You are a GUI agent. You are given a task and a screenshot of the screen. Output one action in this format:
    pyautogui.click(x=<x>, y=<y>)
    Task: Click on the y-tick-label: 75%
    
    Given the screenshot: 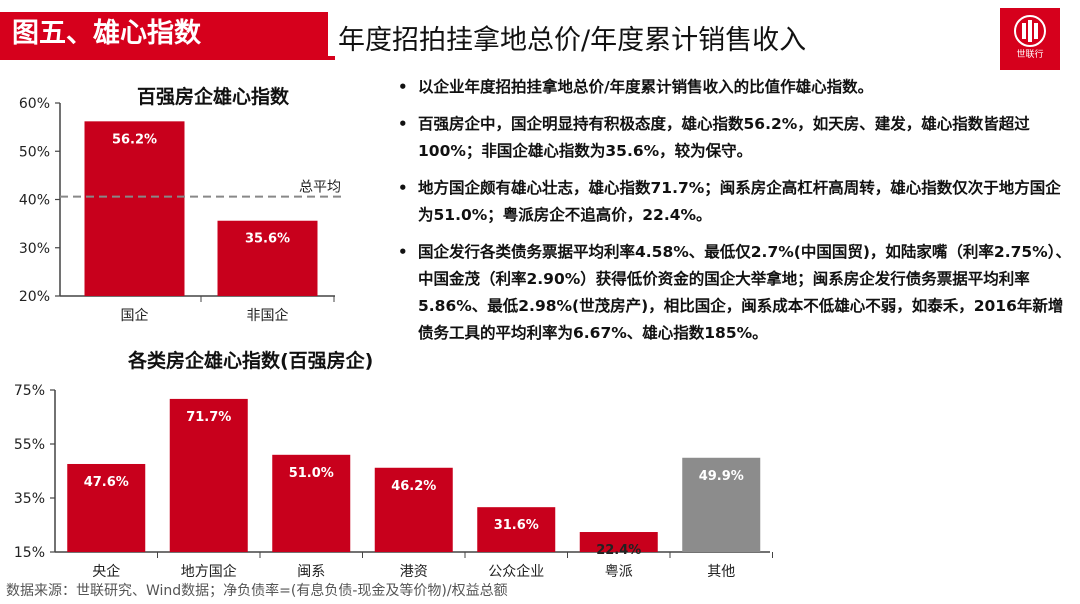 What is the action you would take?
    pyautogui.click(x=29, y=391)
    